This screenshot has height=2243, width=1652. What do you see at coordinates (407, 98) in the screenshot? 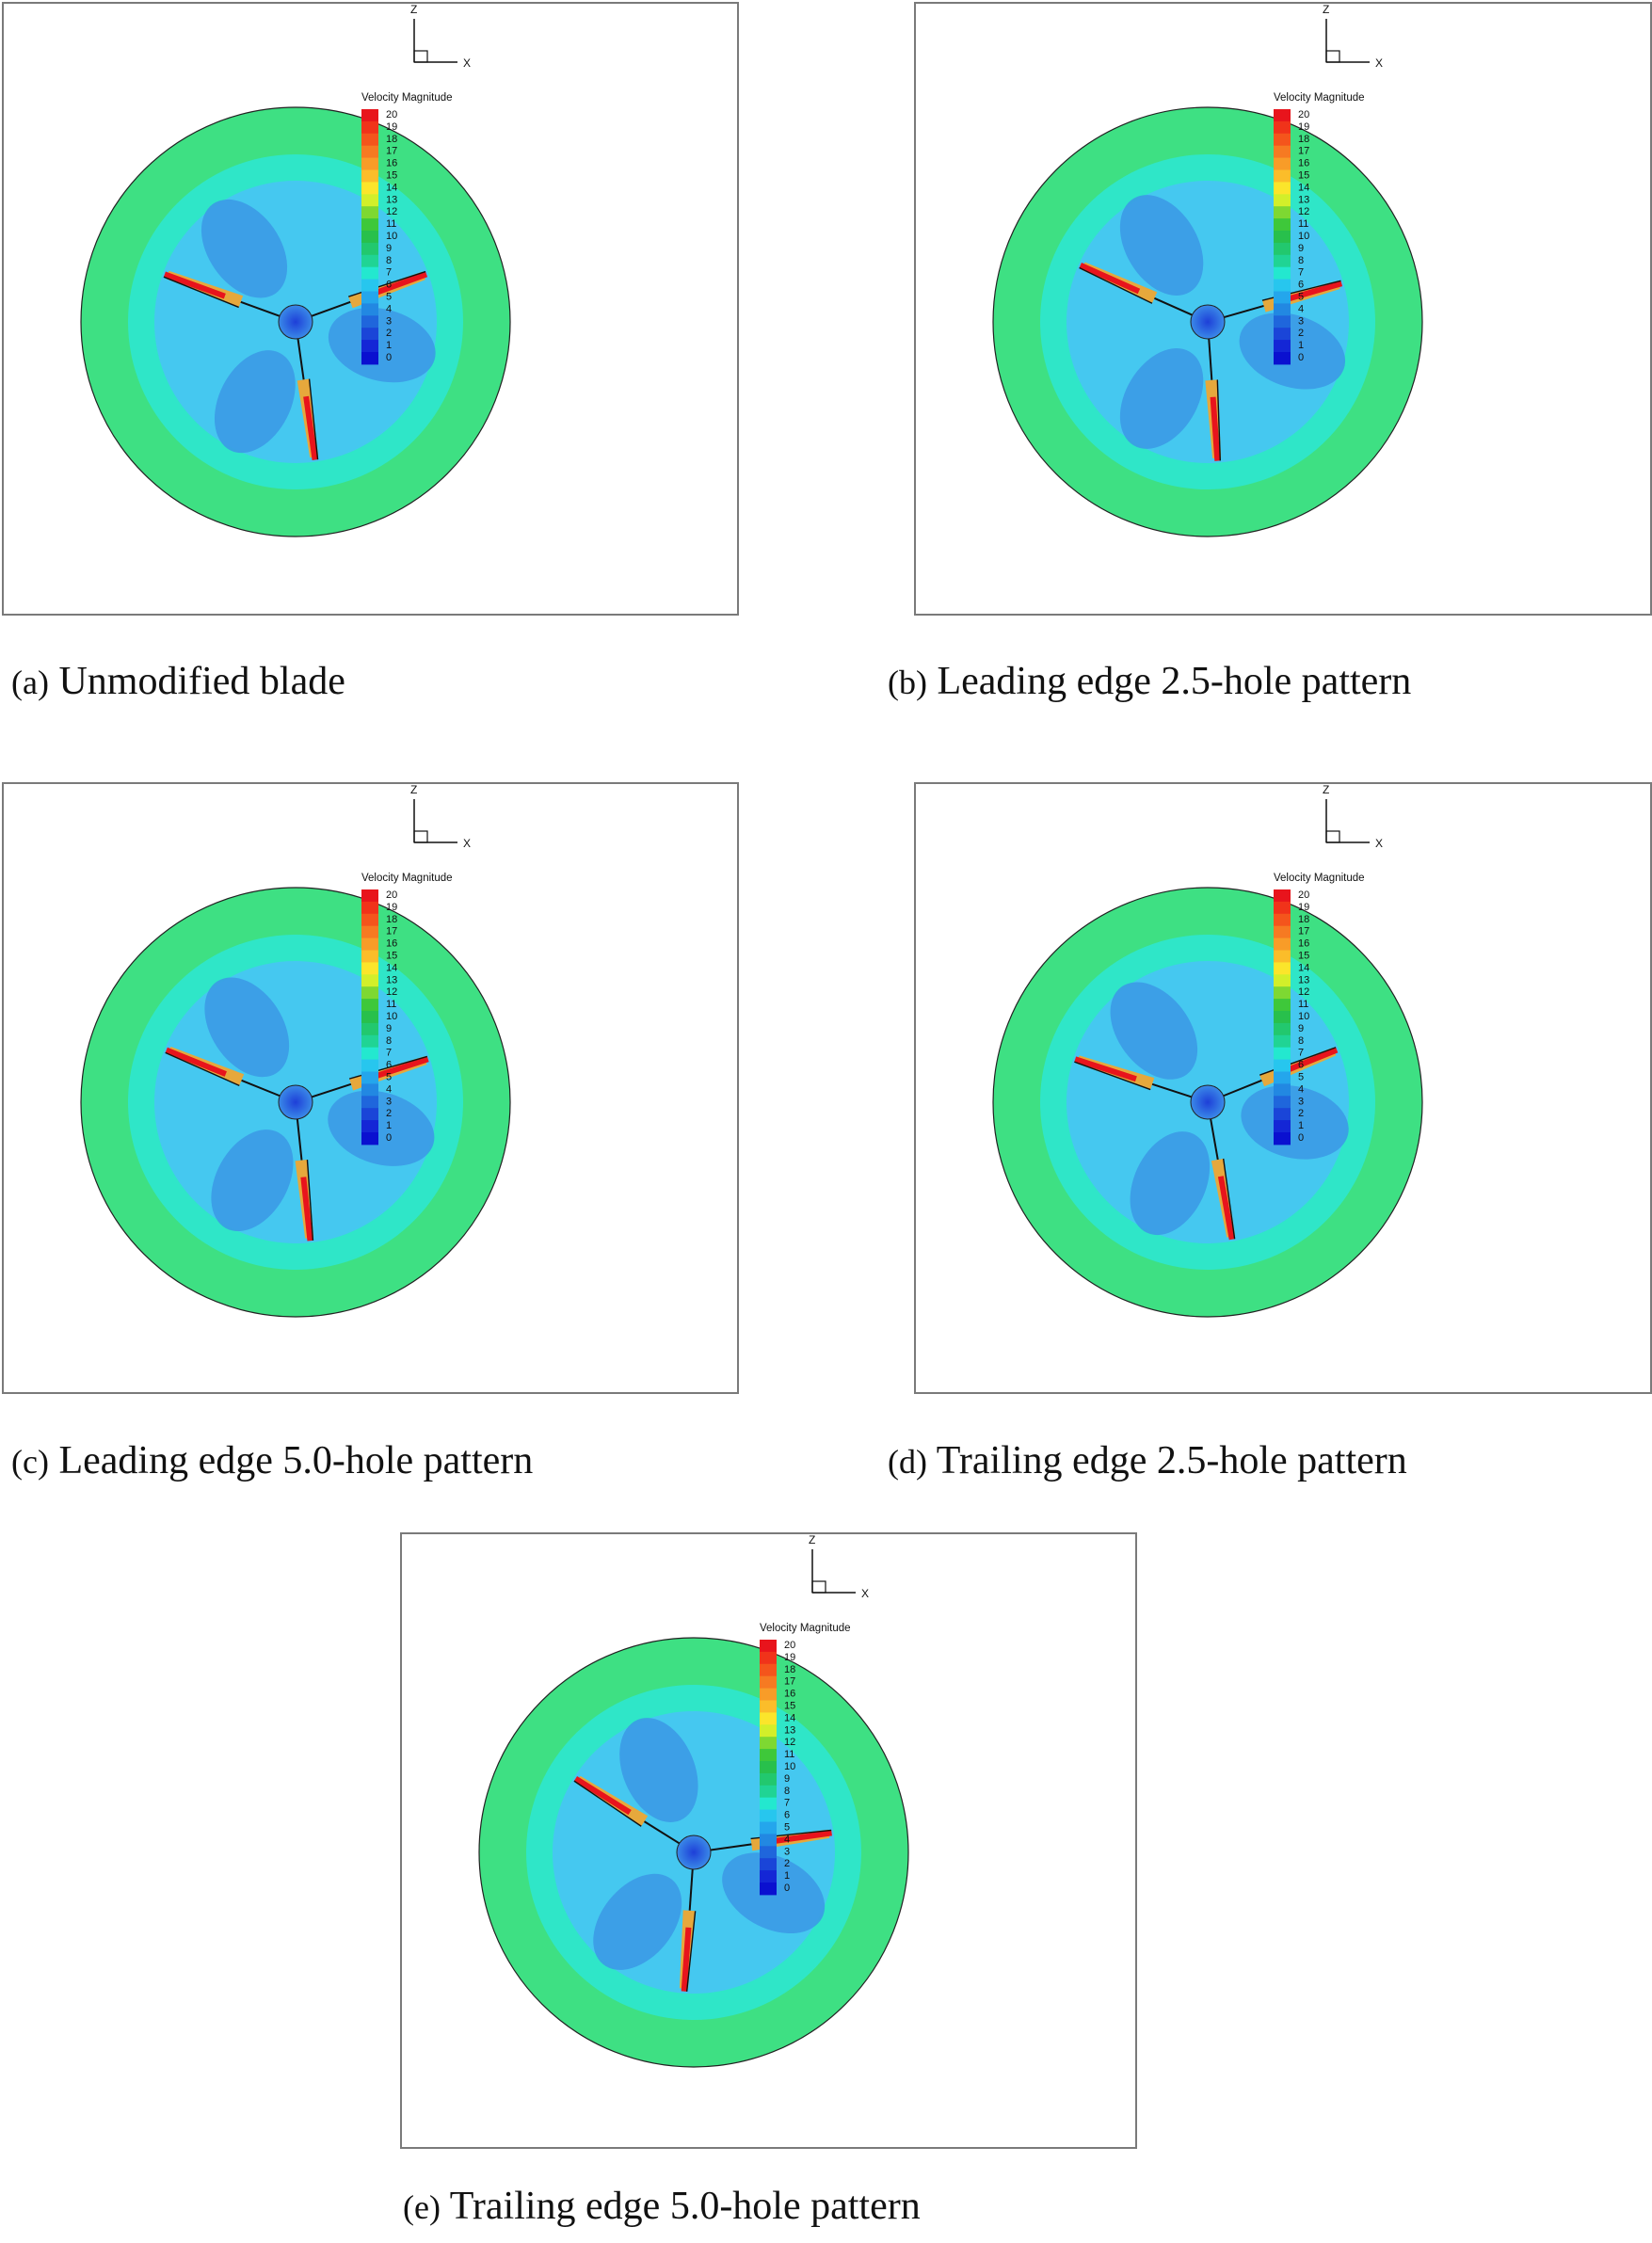
I see `legend-title: Velocity Magnitude` at bounding box center [407, 98].